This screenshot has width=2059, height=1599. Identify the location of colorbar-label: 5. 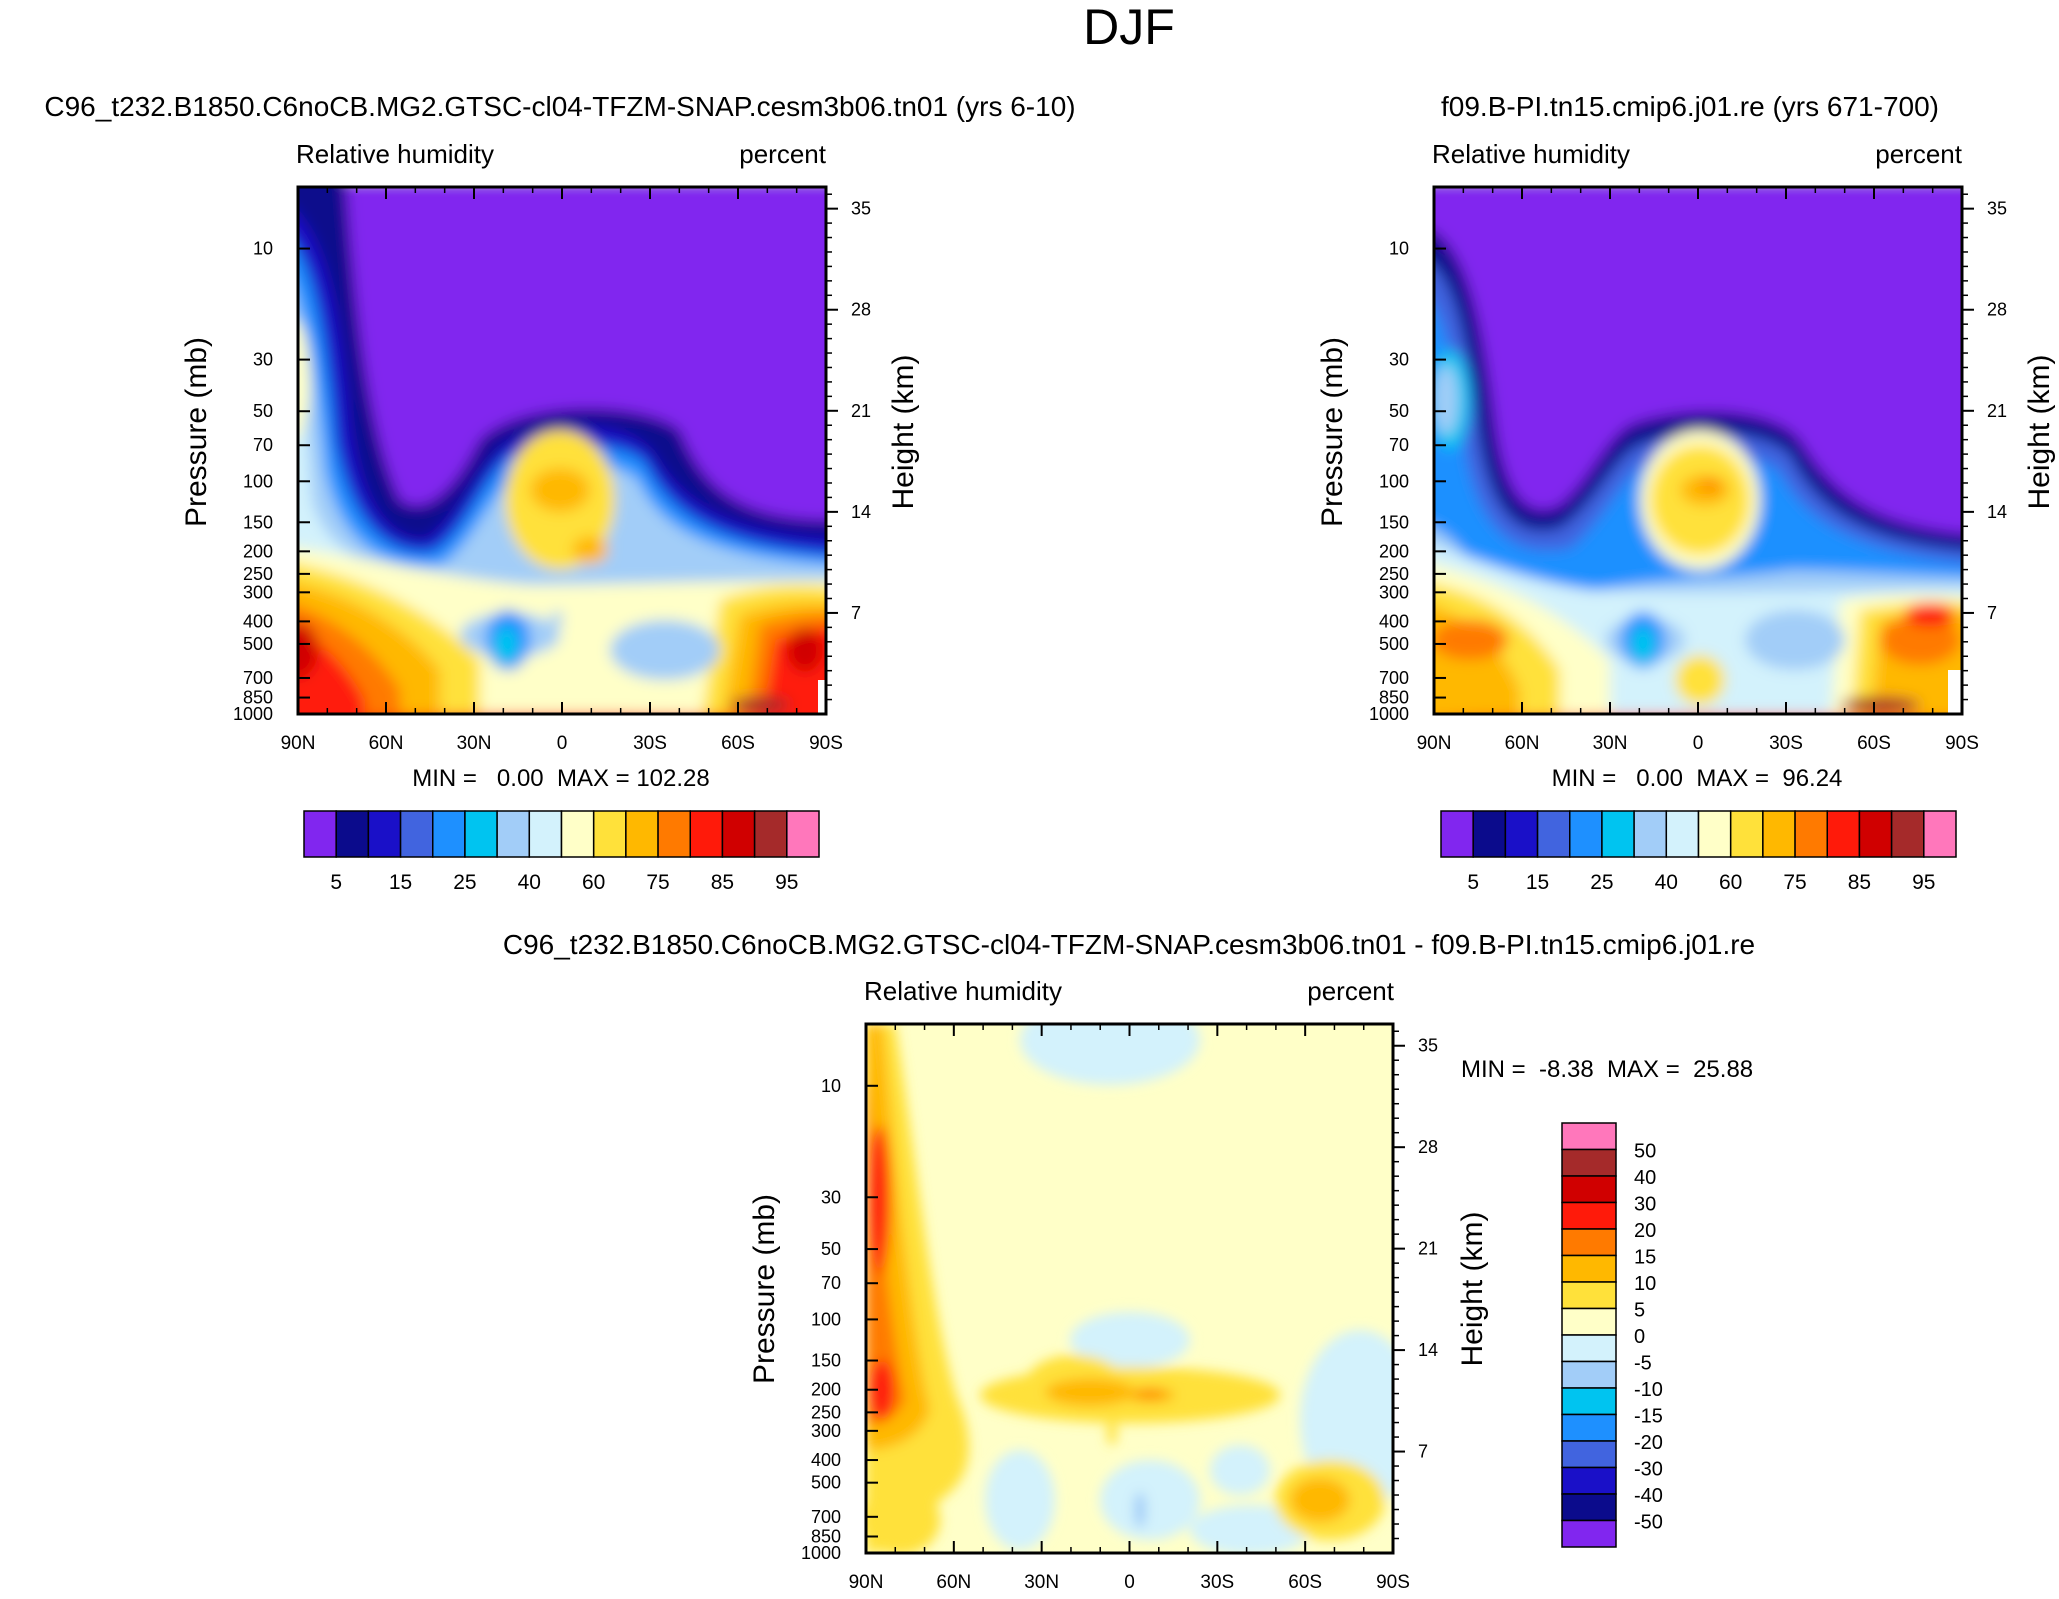
(1473, 882).